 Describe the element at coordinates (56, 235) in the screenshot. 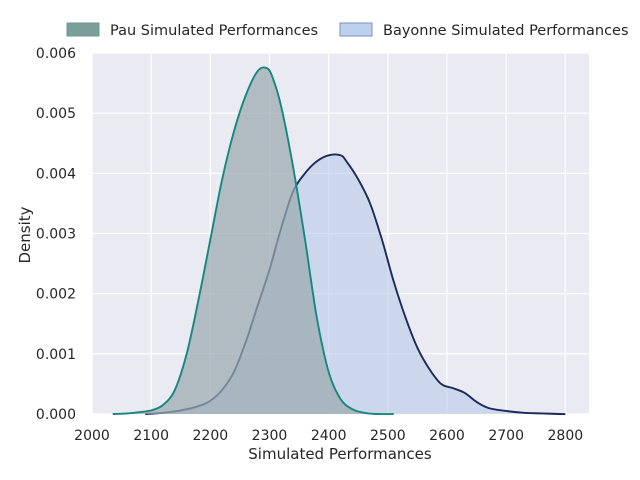

I see `y-tick-label: 0.003` at that location.